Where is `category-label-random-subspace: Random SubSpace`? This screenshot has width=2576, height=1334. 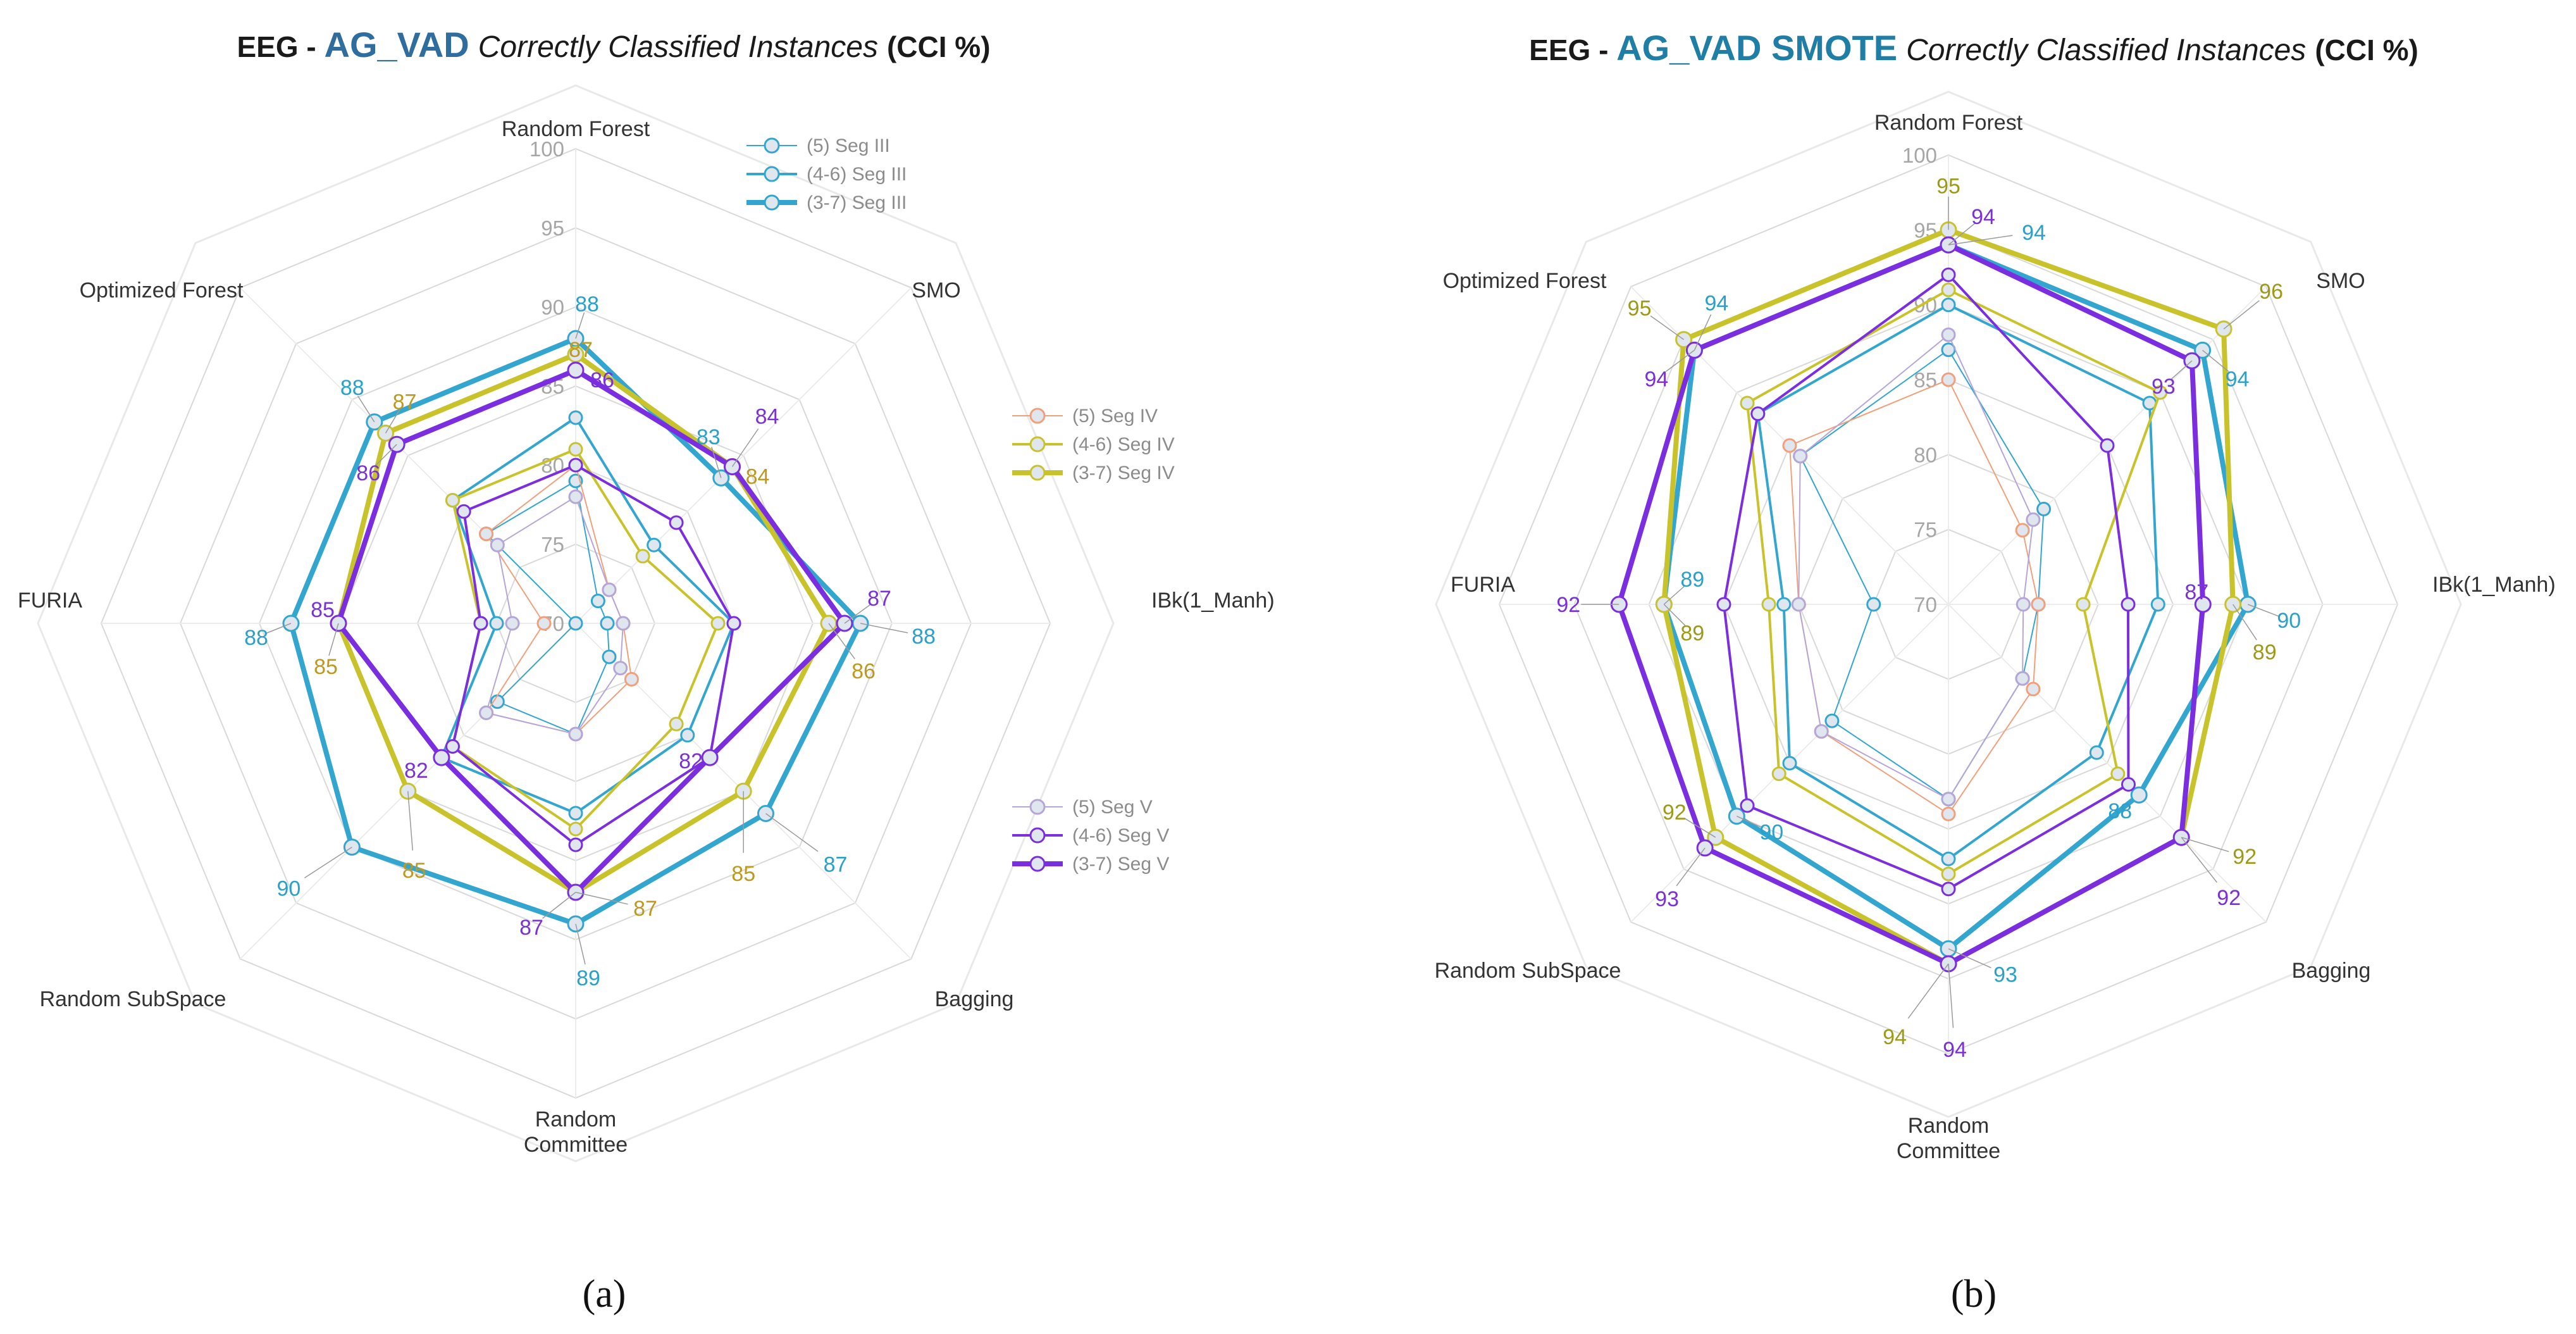 category-label-random-subspace: Random SubSpace is located at coordinates (1528, 971).